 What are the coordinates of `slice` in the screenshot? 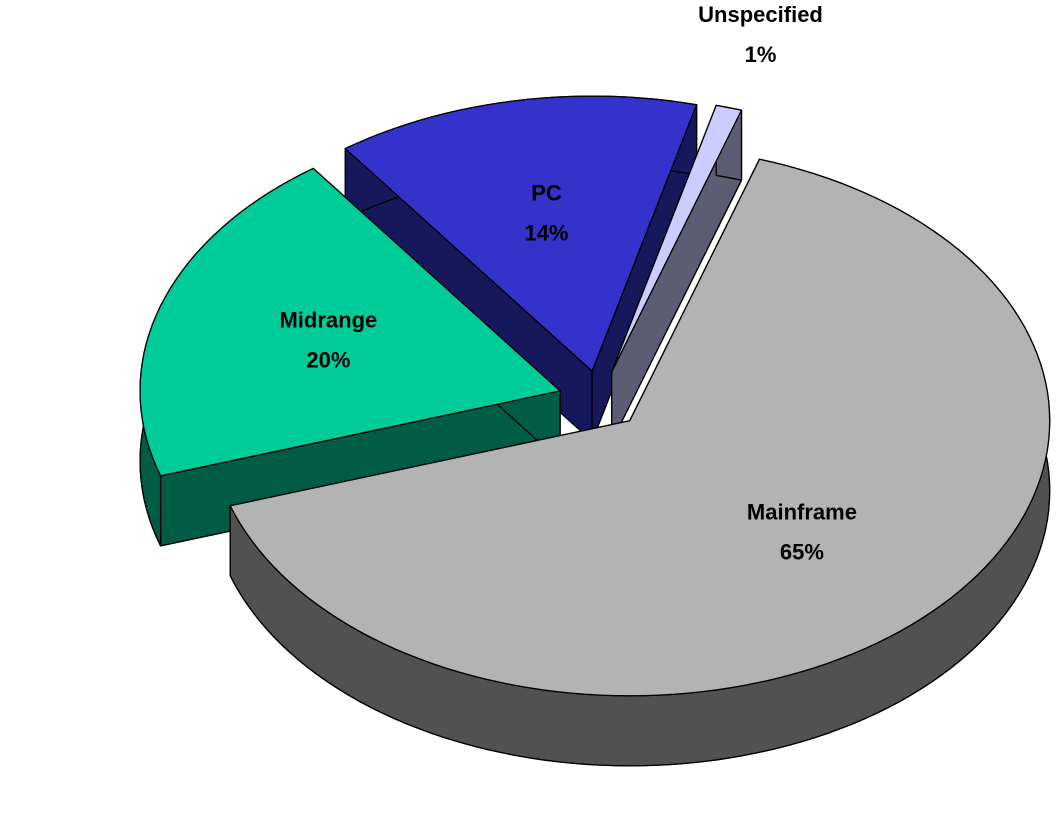 It's located at (677, 273).